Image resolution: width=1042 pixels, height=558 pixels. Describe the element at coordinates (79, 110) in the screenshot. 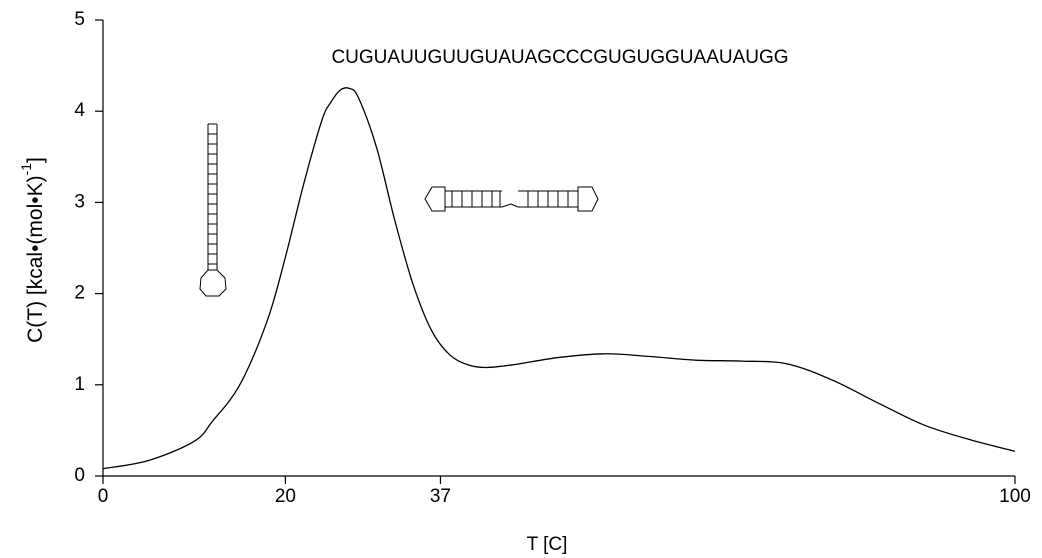

I see `y-tick-label: 4` at that location.